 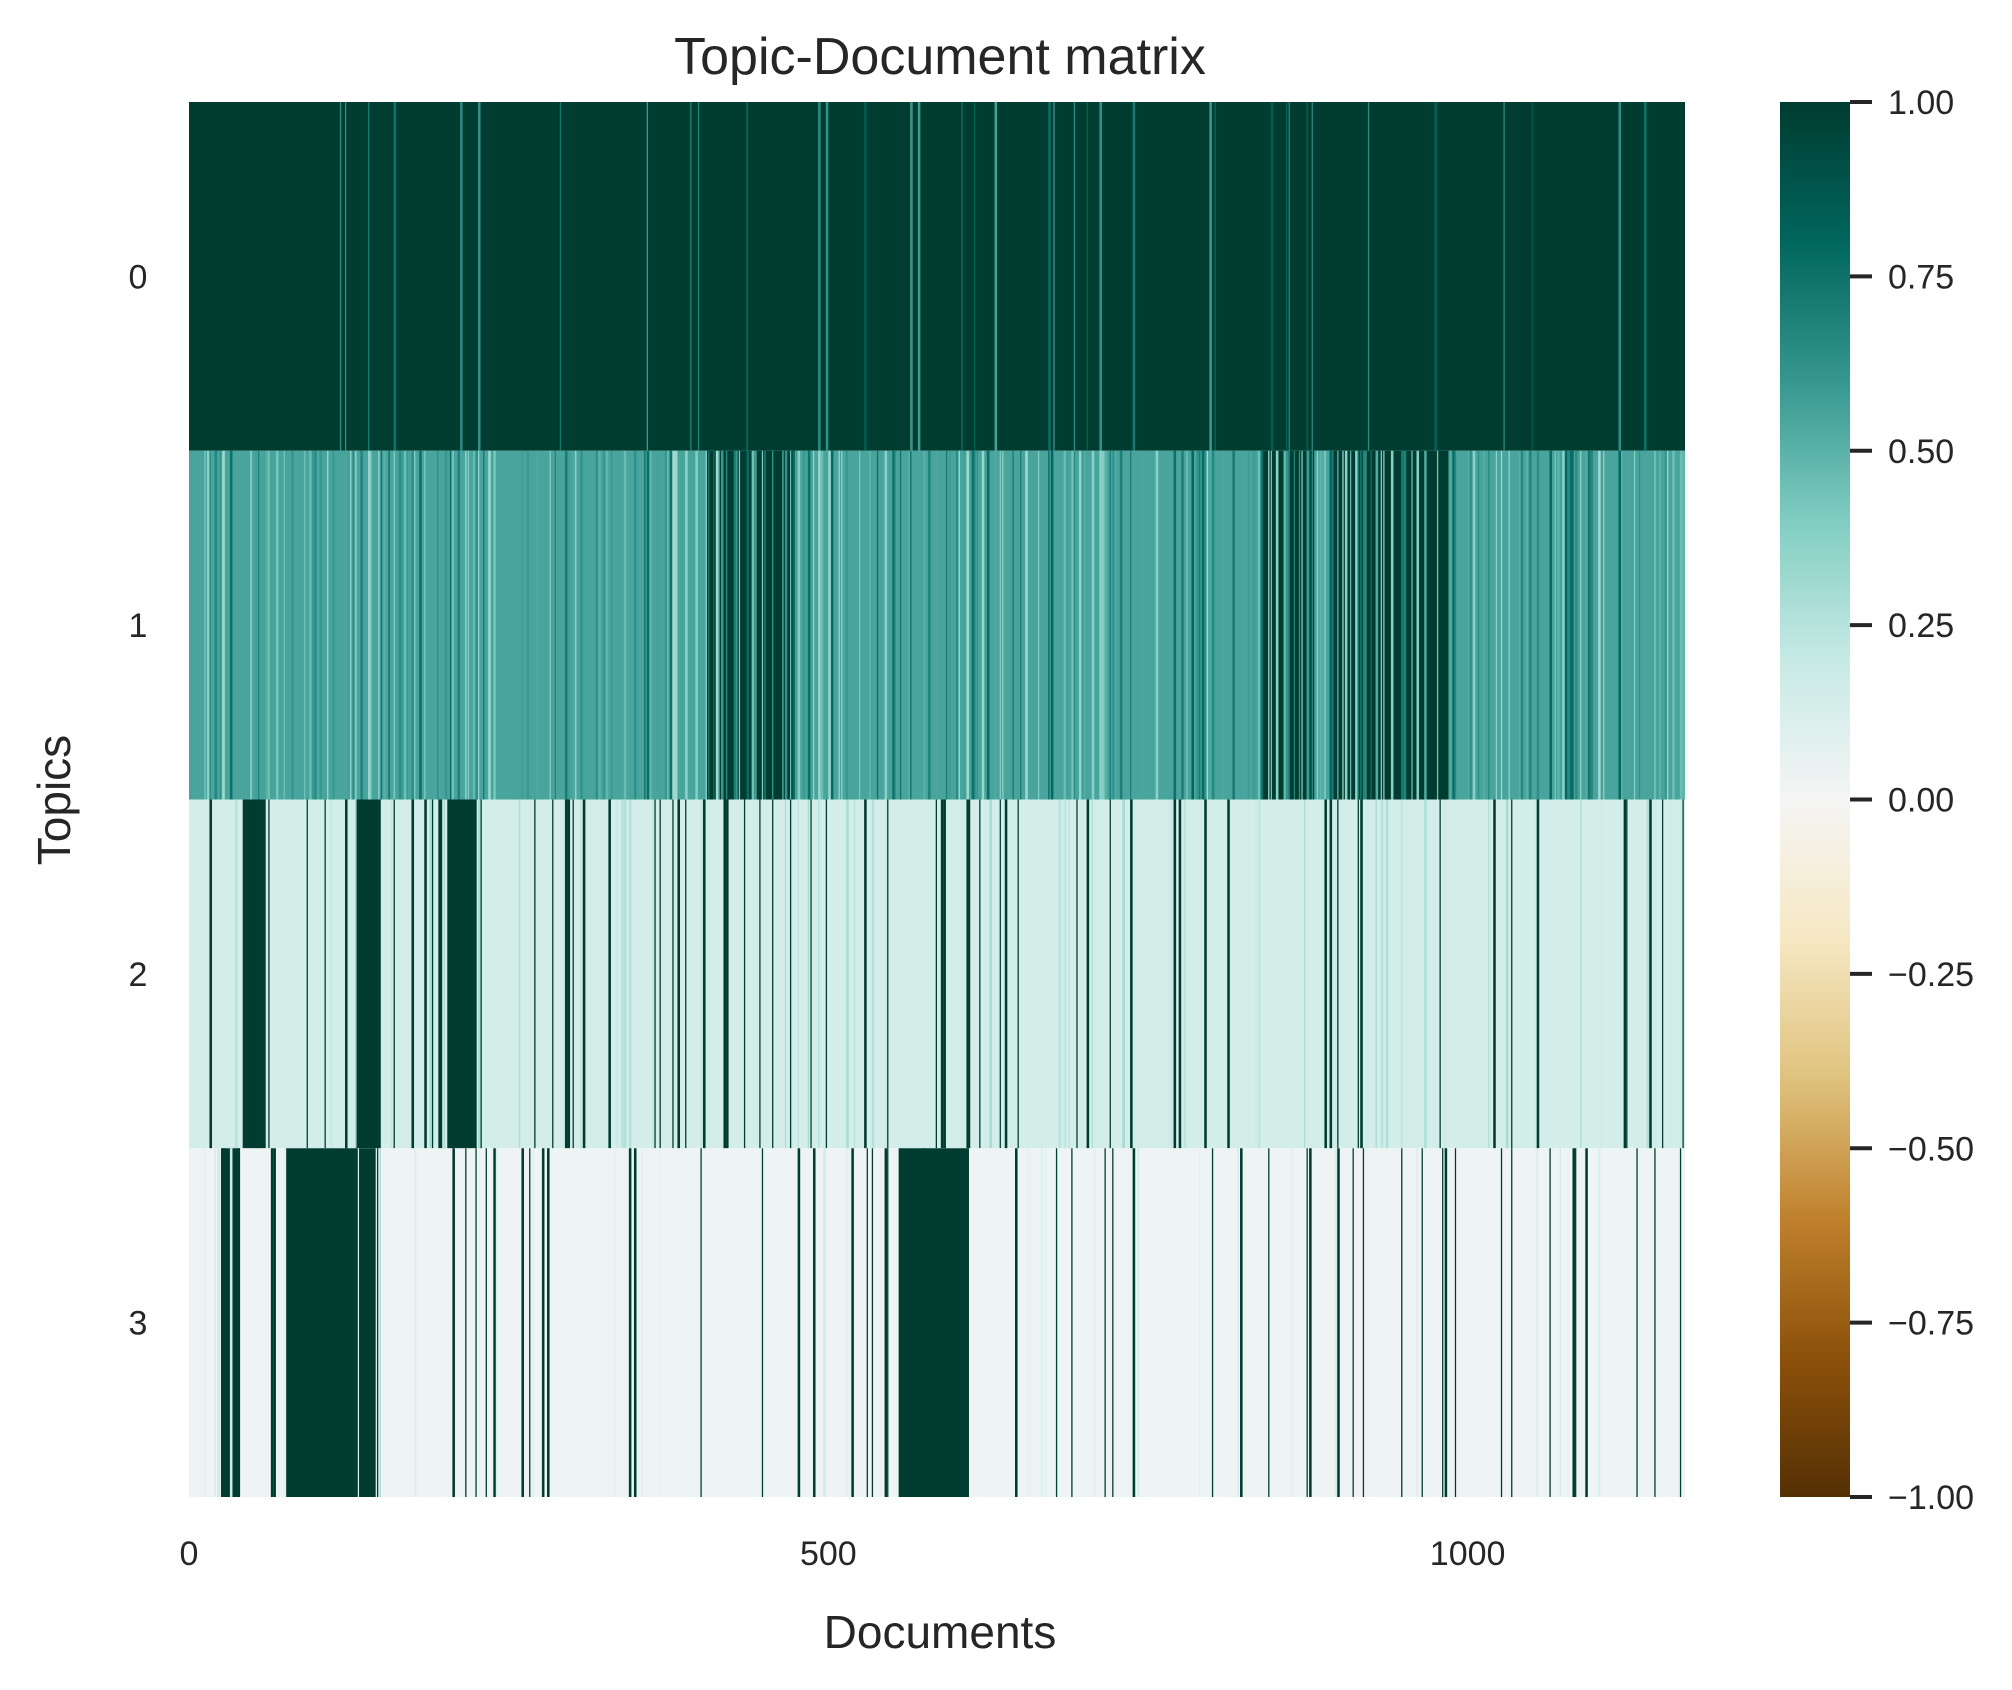 I want to click on y-tick-label: 3, so click(x=138, y=1324).